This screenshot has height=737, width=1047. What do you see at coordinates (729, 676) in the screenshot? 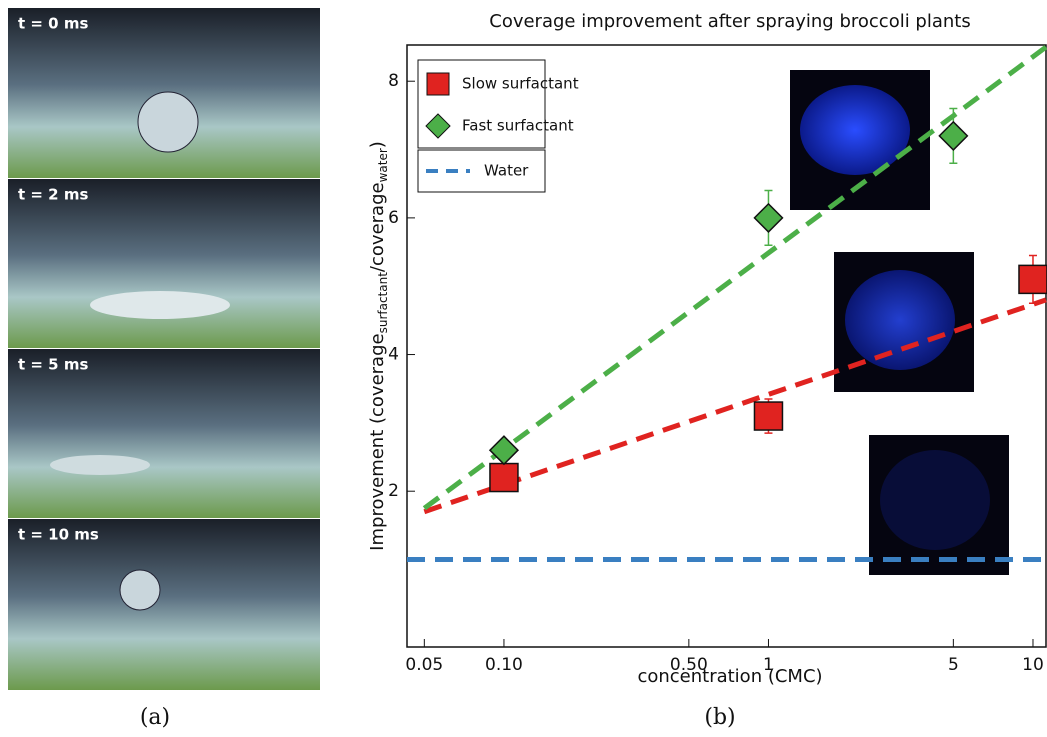
I see `x-axis-label: concentration (CMC)` at bounding box center [729, 676].